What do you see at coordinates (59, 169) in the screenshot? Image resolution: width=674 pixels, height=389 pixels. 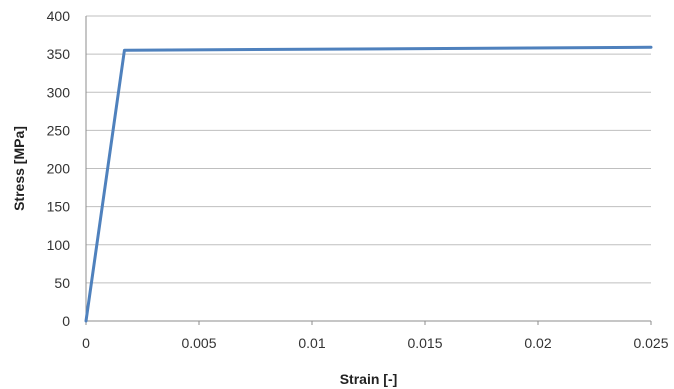 I see `y-tick-label: 200` at bounding box center [59, 169].